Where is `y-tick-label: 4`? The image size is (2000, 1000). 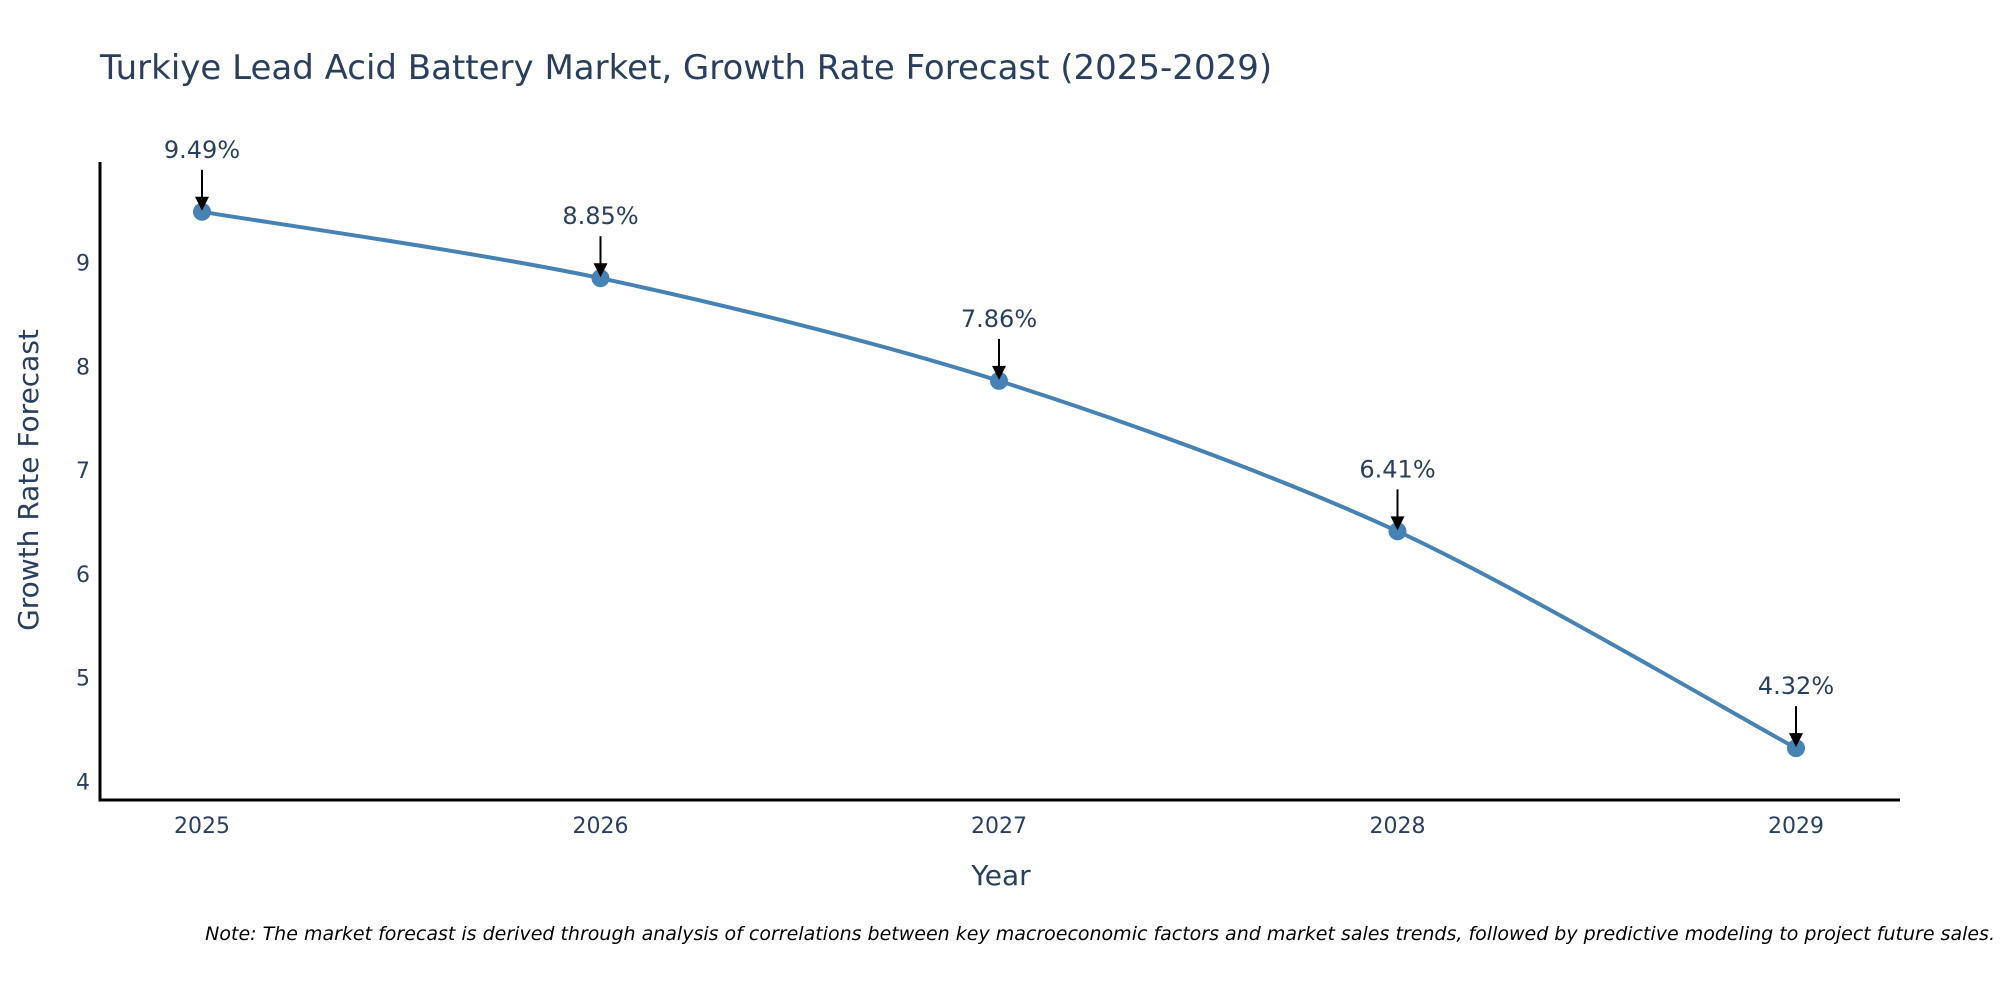 y-tick-label: 4 is located at coordinates (83, 782).